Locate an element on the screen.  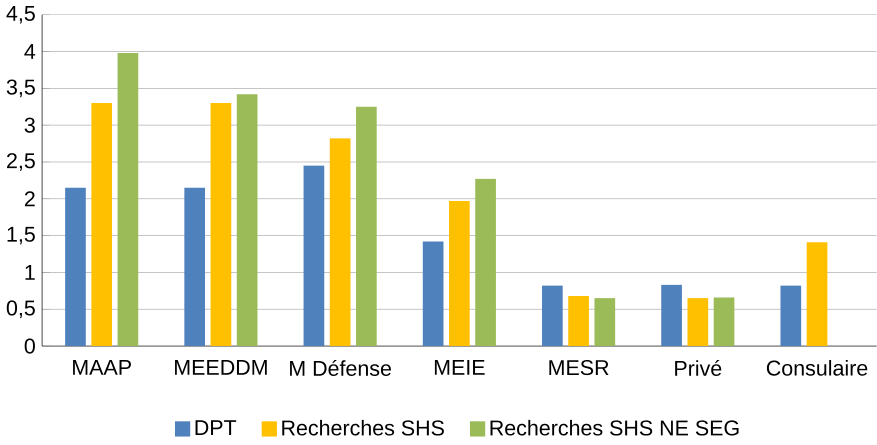
y-tick-label: 2,5 is located at coordinates (21, 162).